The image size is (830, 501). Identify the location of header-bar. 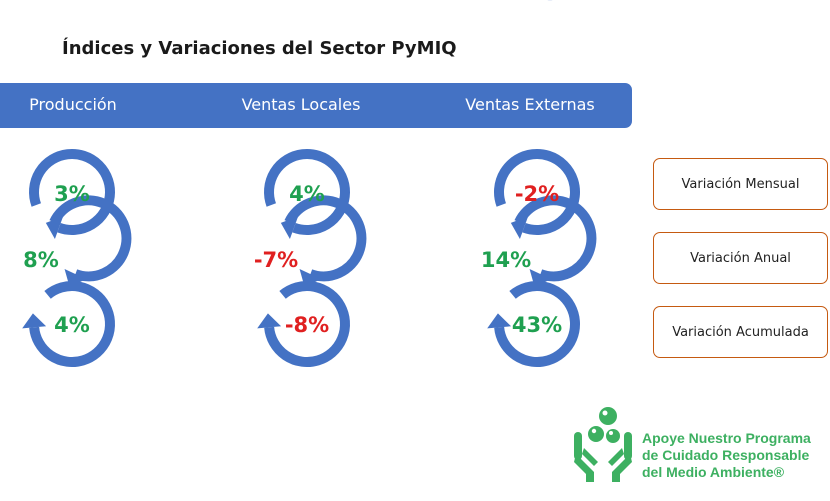
(316, 105).